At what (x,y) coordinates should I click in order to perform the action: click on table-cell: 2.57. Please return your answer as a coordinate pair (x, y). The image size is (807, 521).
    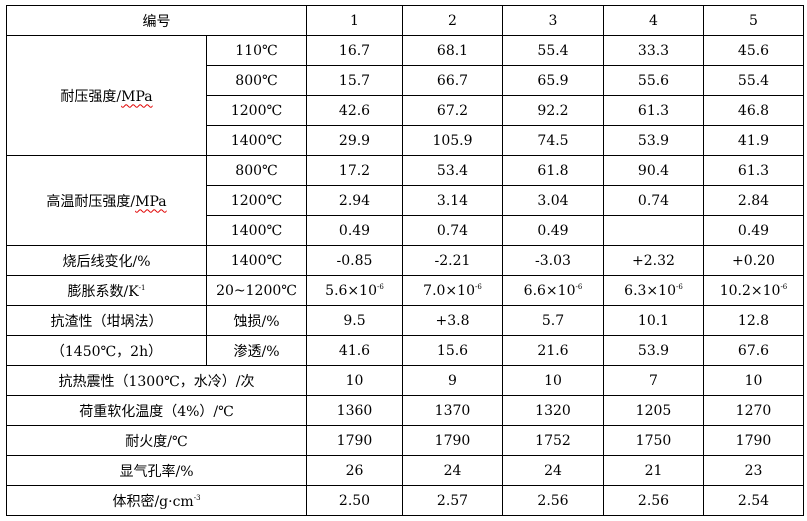
    Looking at the image, I should click on (452, 500).